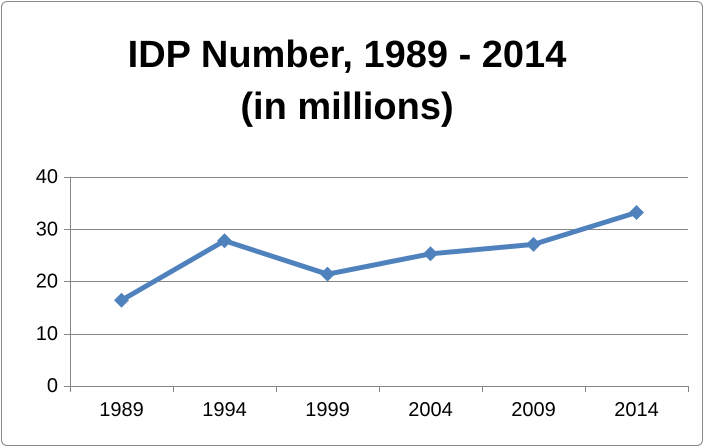 The image size is (704, 447). What do you see at coordinates (327, 410) in the screenshot?
I see `x-tick-label: 1999` at bounding box center [327, 410].